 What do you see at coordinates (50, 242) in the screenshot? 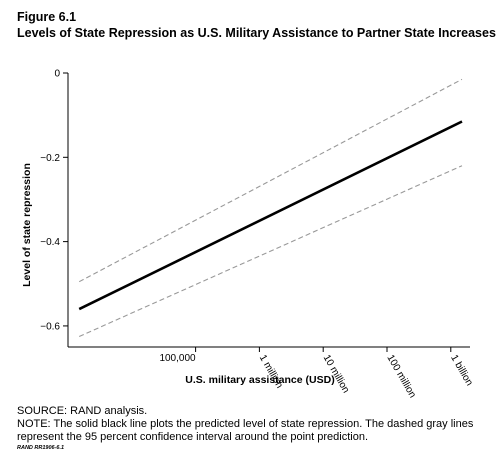
I see `y-tick-label: −0.4` at bounding box center [50, 242].